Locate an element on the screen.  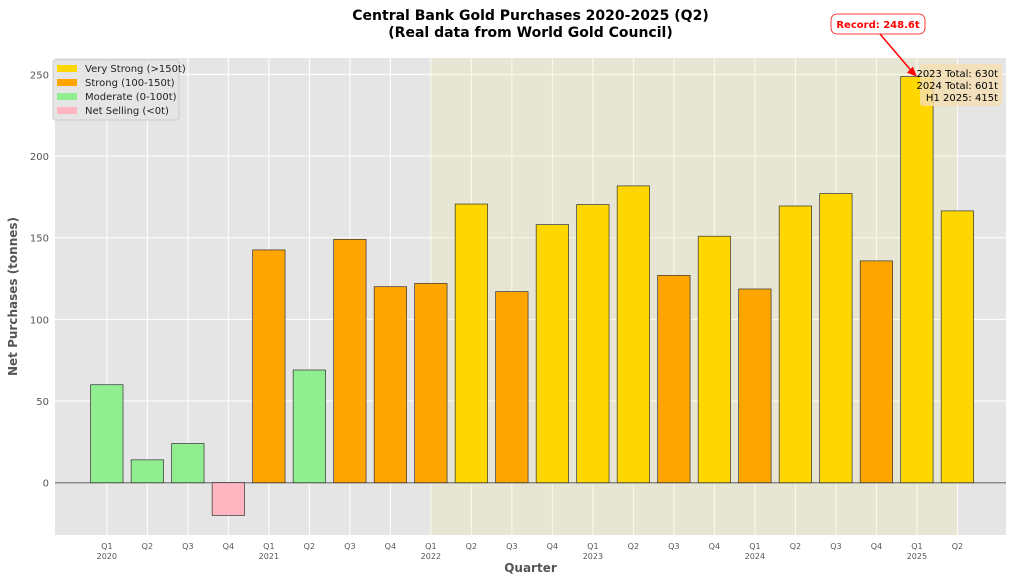
chart-subtitle: (Real data from World Gold Council) is located at coordinates (530, 33).